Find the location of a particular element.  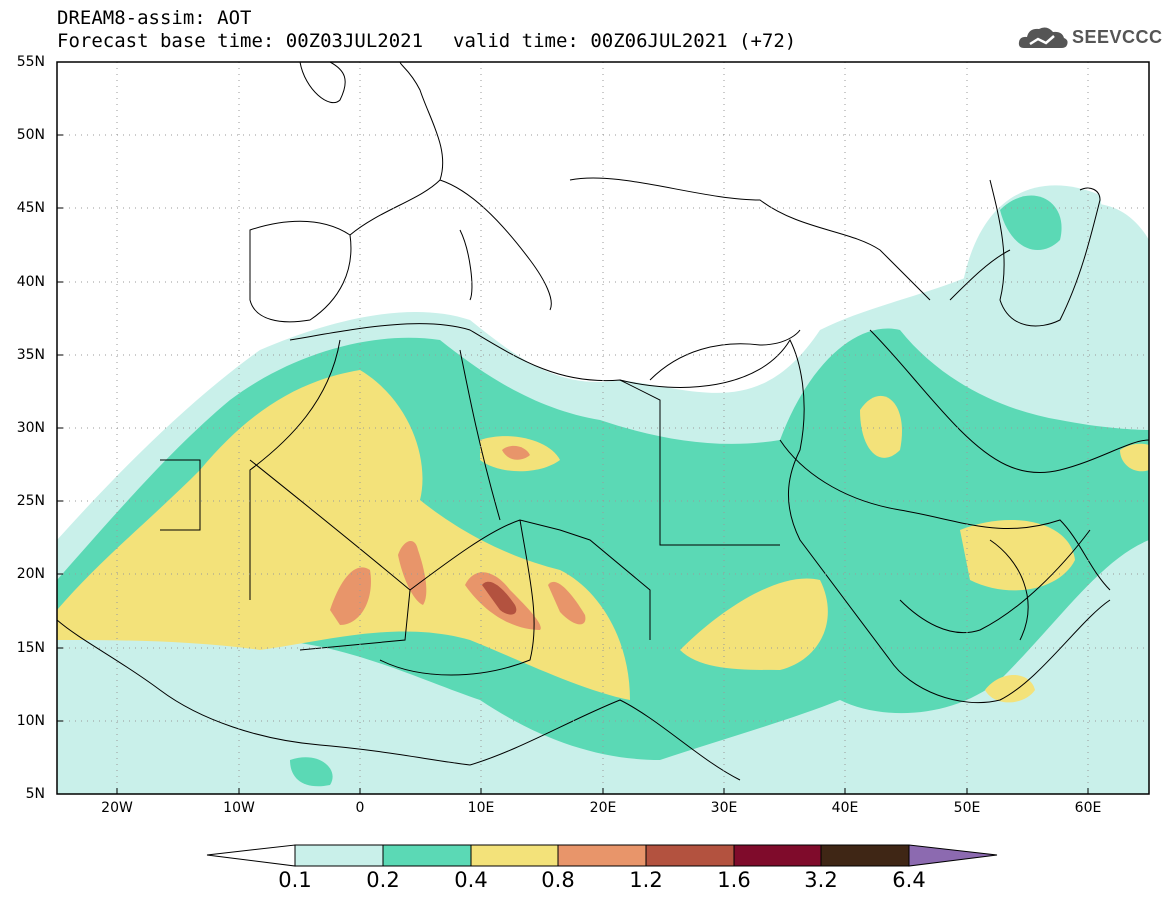

colorbar-label: 3.2 is located at coordinates (821, 880).